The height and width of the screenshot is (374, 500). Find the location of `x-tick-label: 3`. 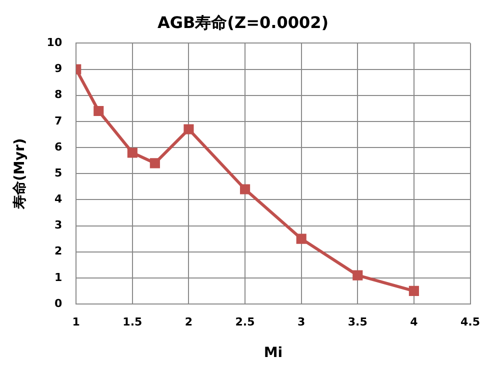

x-tick-label: 3 is located at coordinates (302, 321).